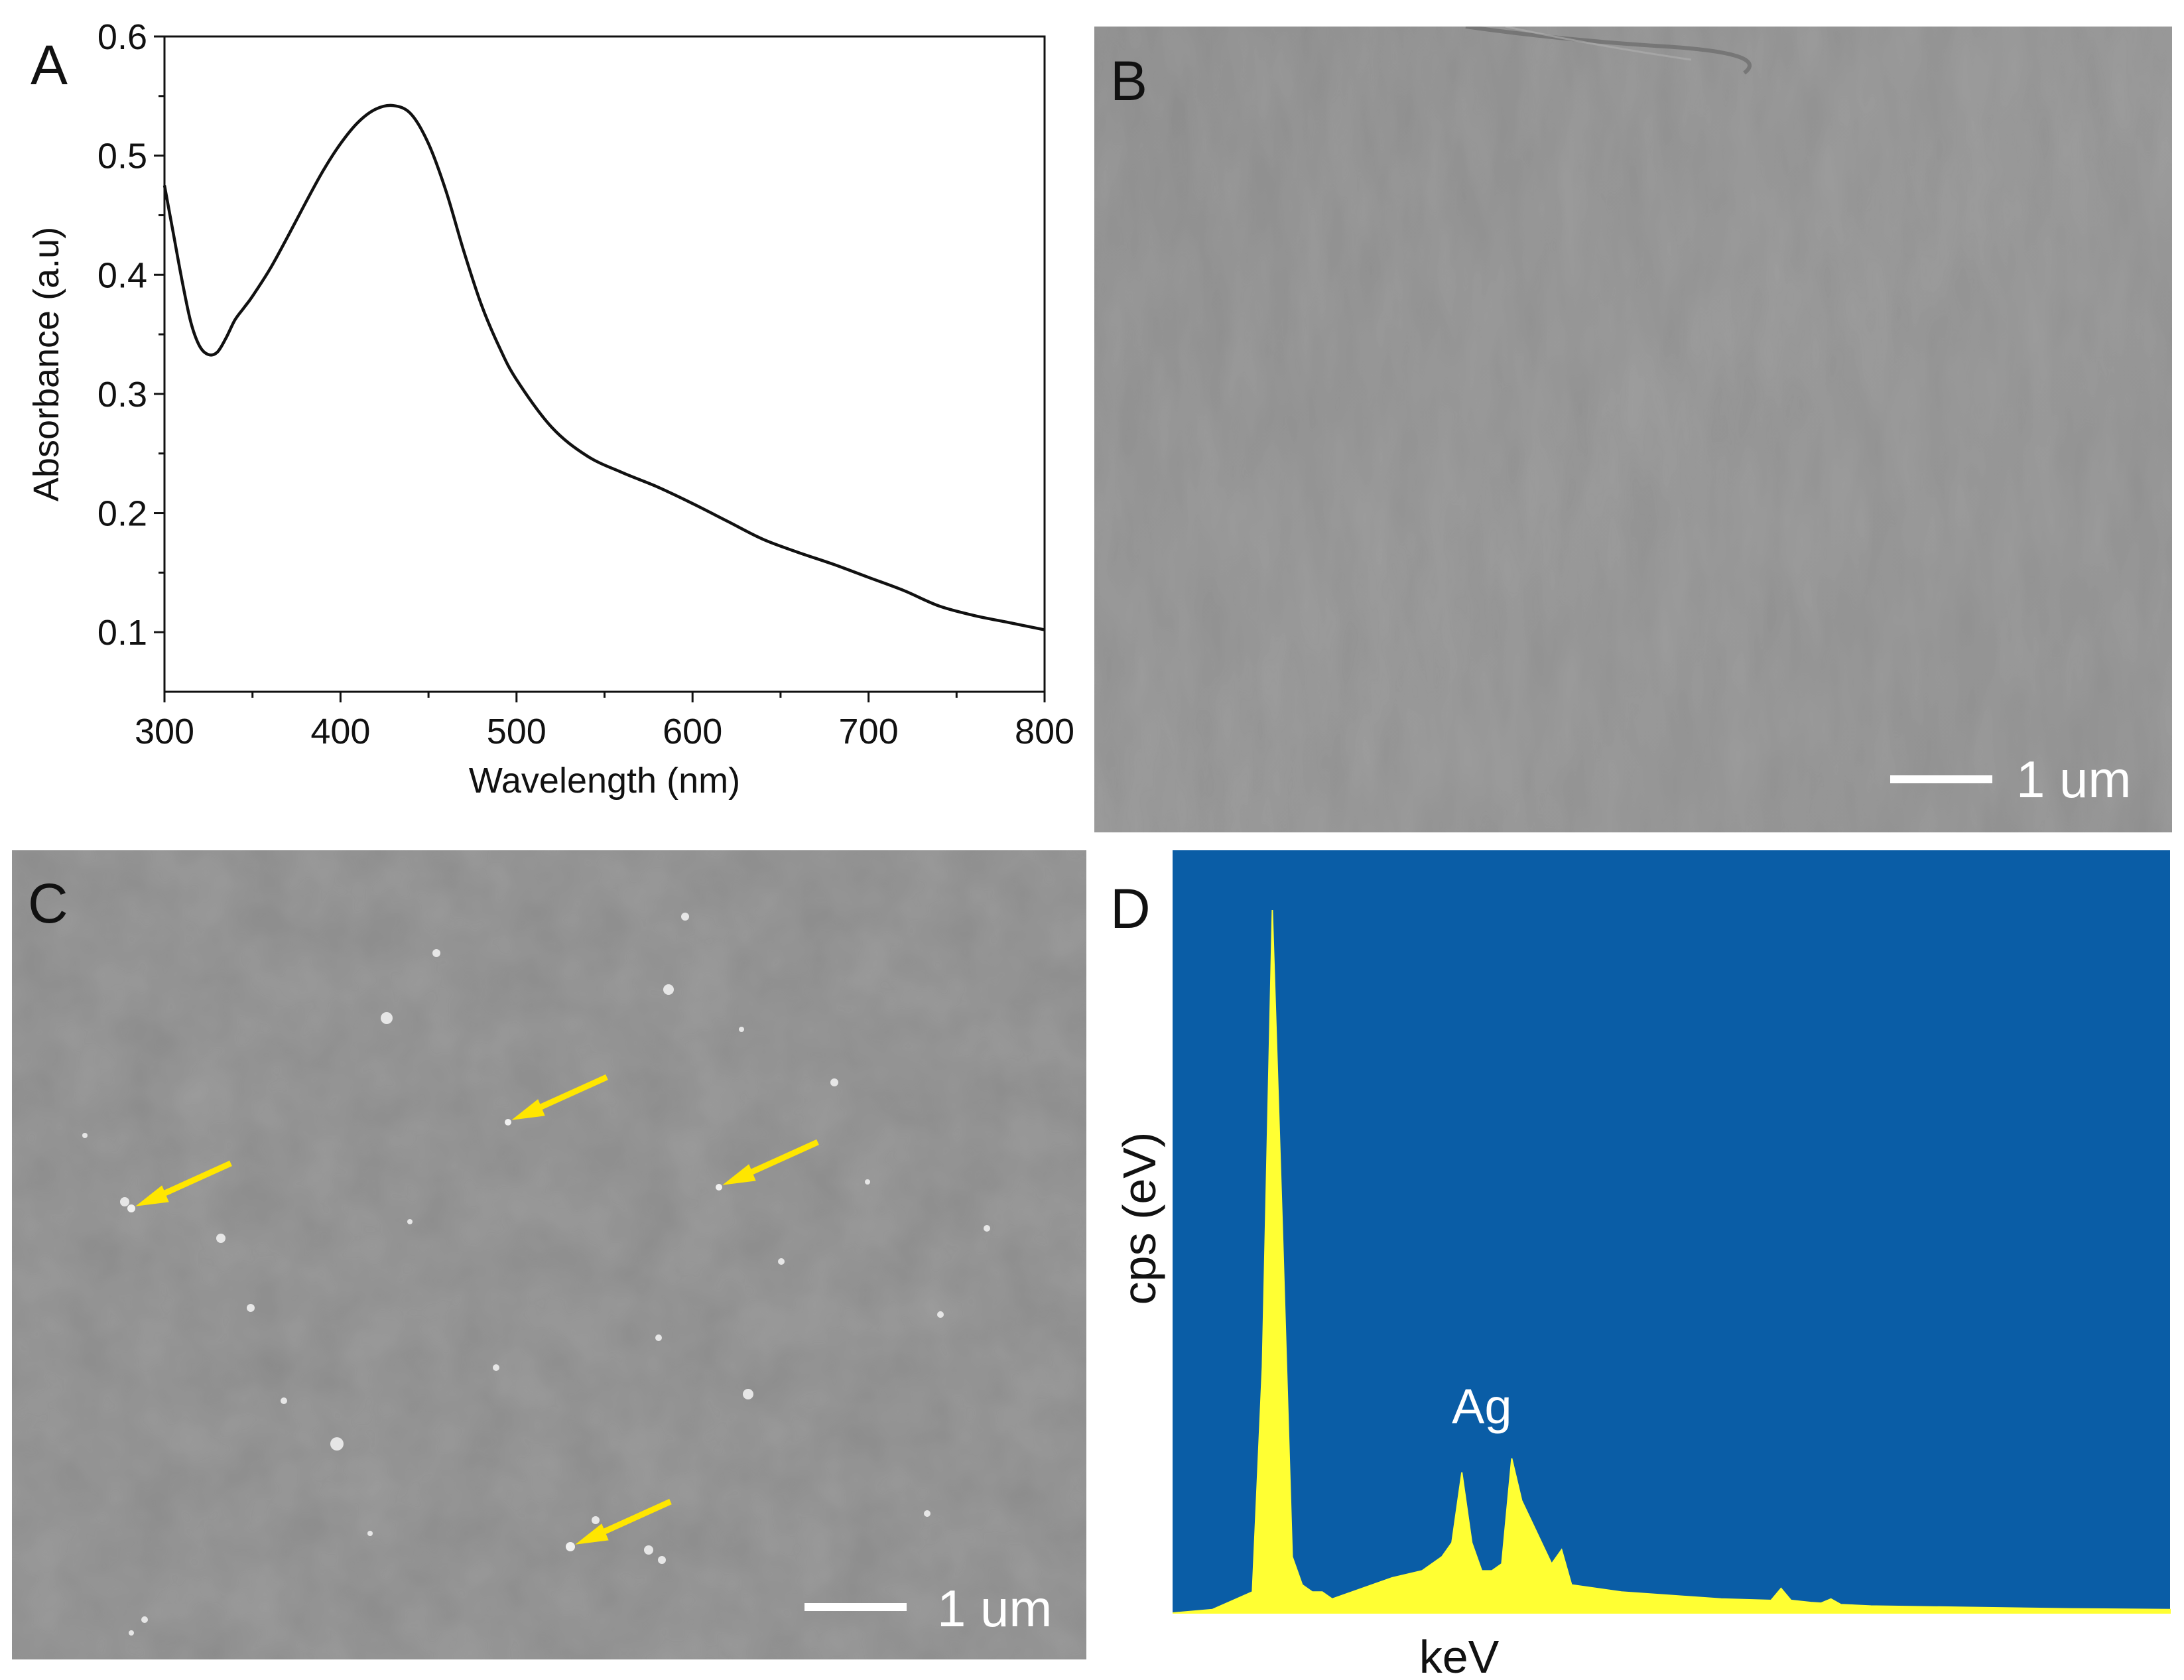 The width and height of the screenshot is (2184, 1680). What do you see at coordinates (49, 65) in the screenshot?
I see `panel-letter-a: A` at bounding box center [49, 65].